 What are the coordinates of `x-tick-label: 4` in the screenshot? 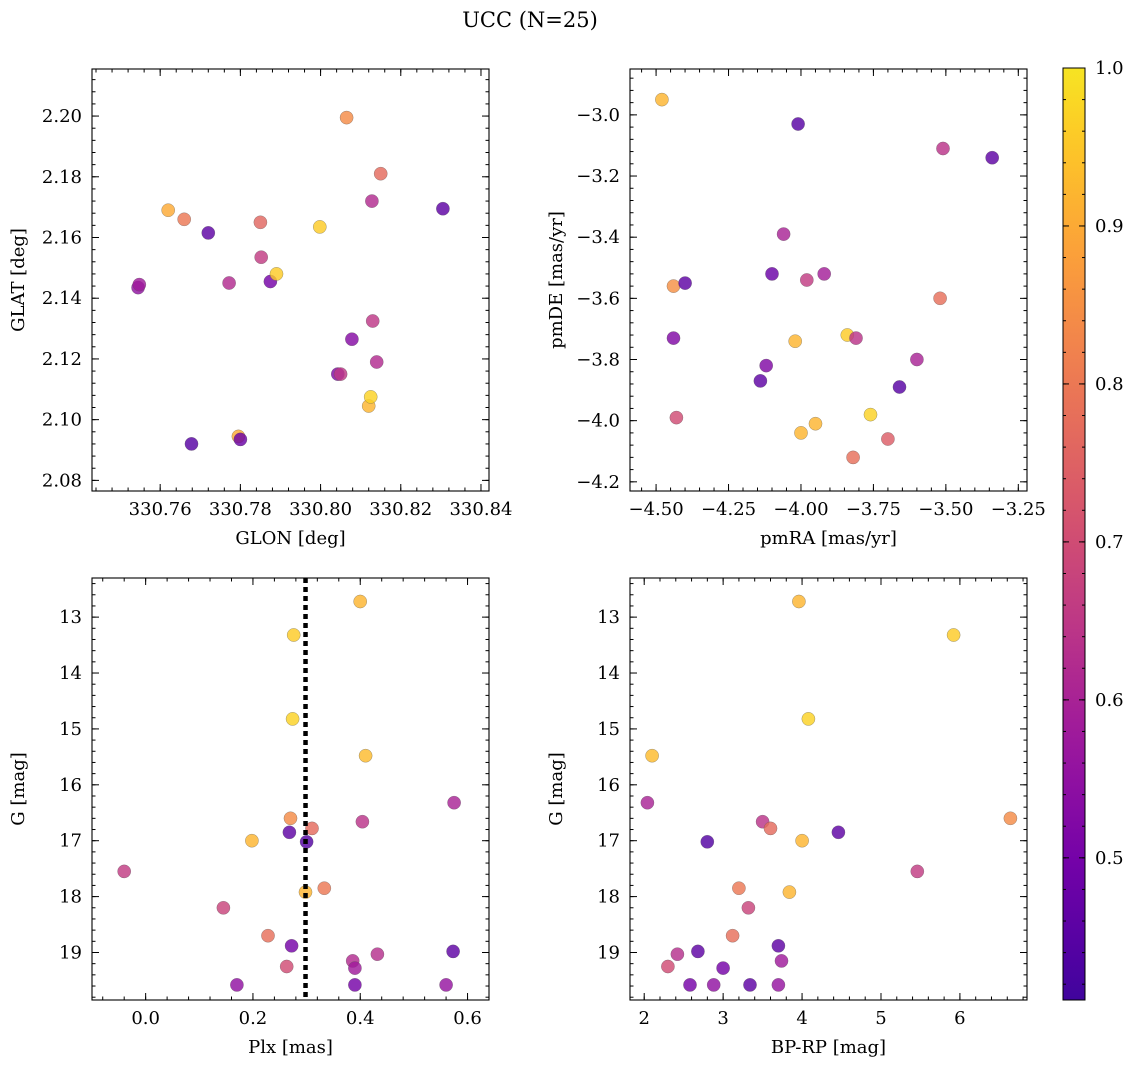 It's located at (801, 1018).